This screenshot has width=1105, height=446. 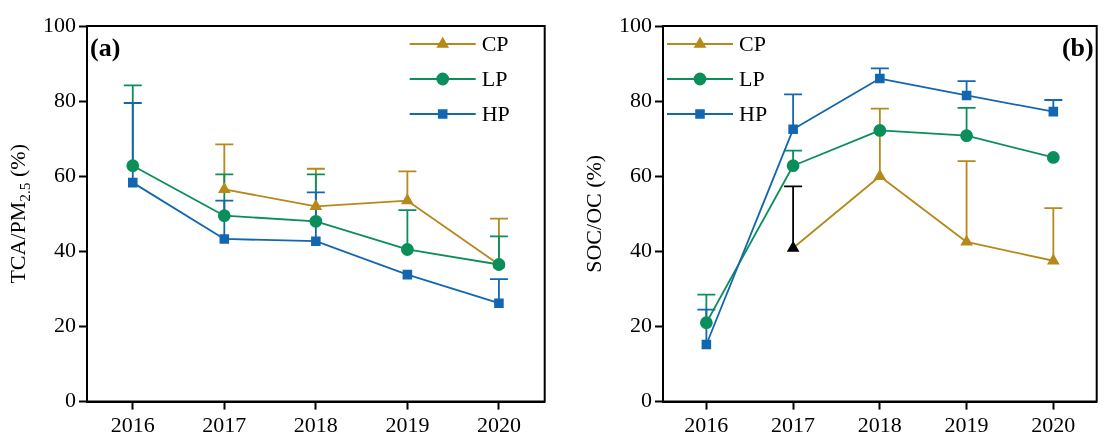 I want to click on annotation: (a), so click(x=105, y=47).